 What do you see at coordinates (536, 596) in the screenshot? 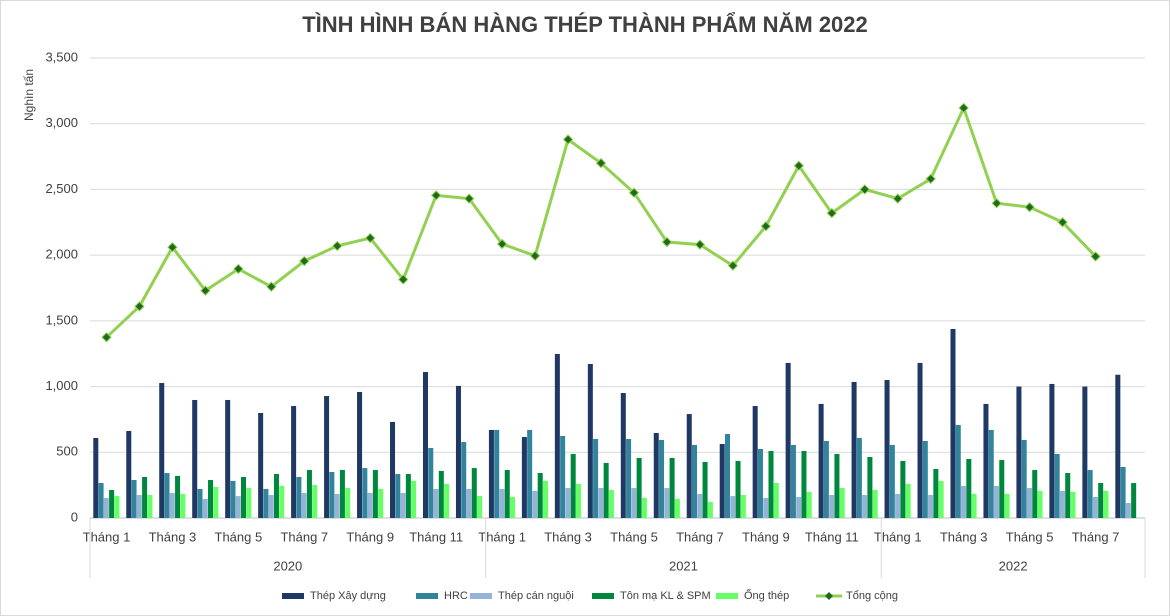
I see `legend-label: Thép cán nguội` at bounding box center [536, 596].